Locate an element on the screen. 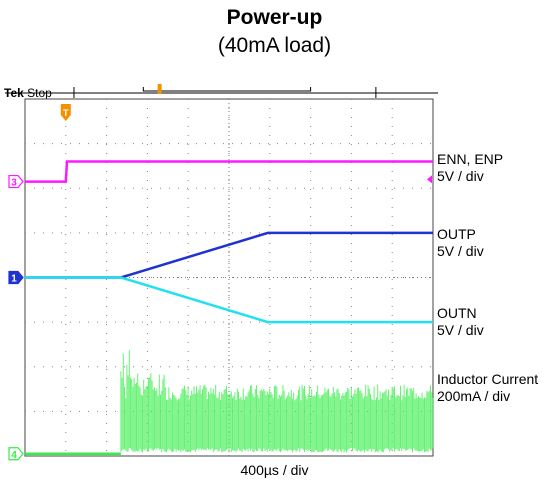 The width and height of the screenshot is (549, 484). label-outn: OUTN 5V / div is located at coordinates (460, 322).